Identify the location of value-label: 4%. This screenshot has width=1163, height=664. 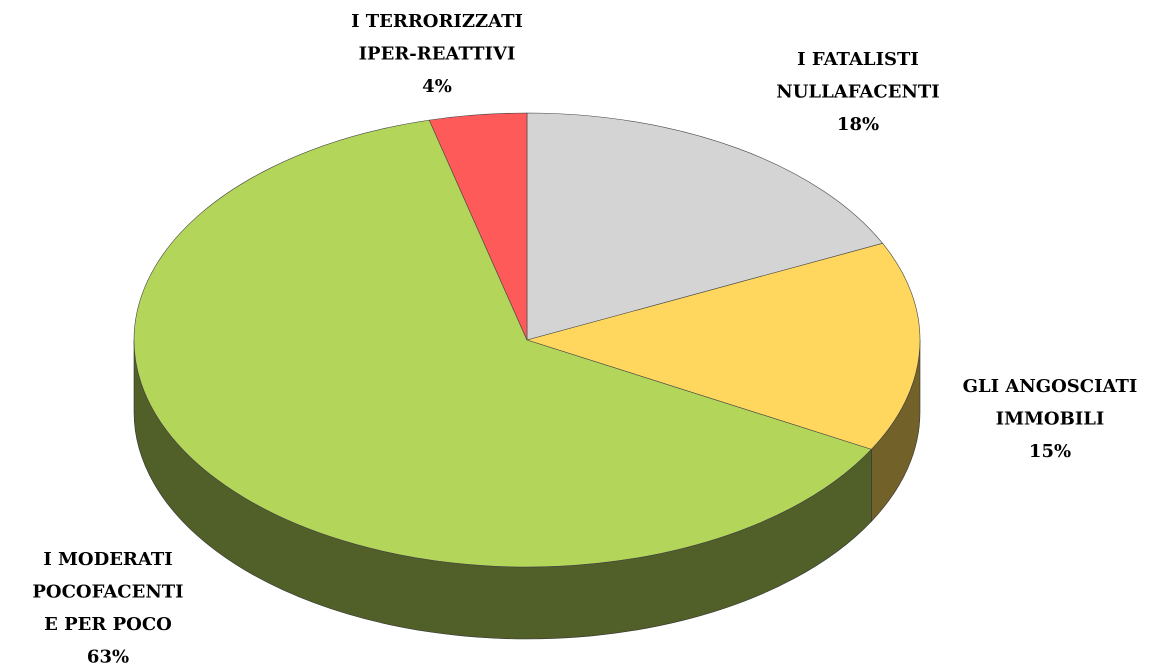
(437, 86).